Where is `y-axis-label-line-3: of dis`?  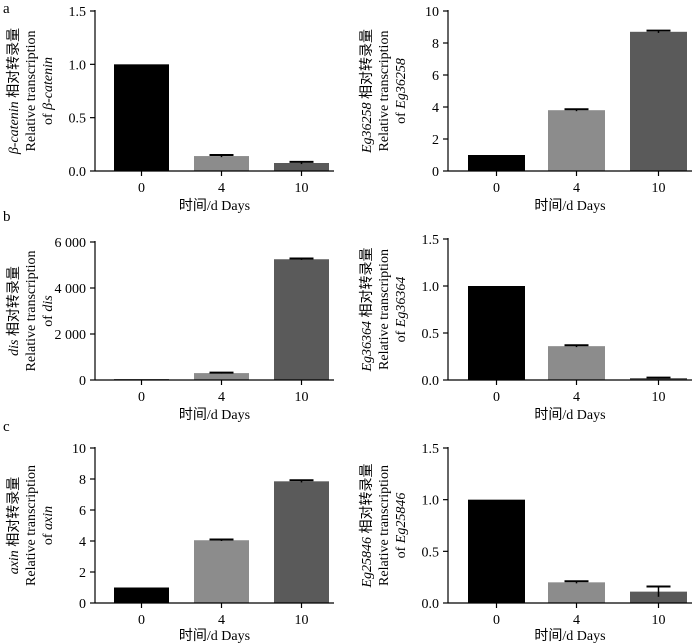 y-axis-label-line-3: of dis is located at coordinates (48, 311).